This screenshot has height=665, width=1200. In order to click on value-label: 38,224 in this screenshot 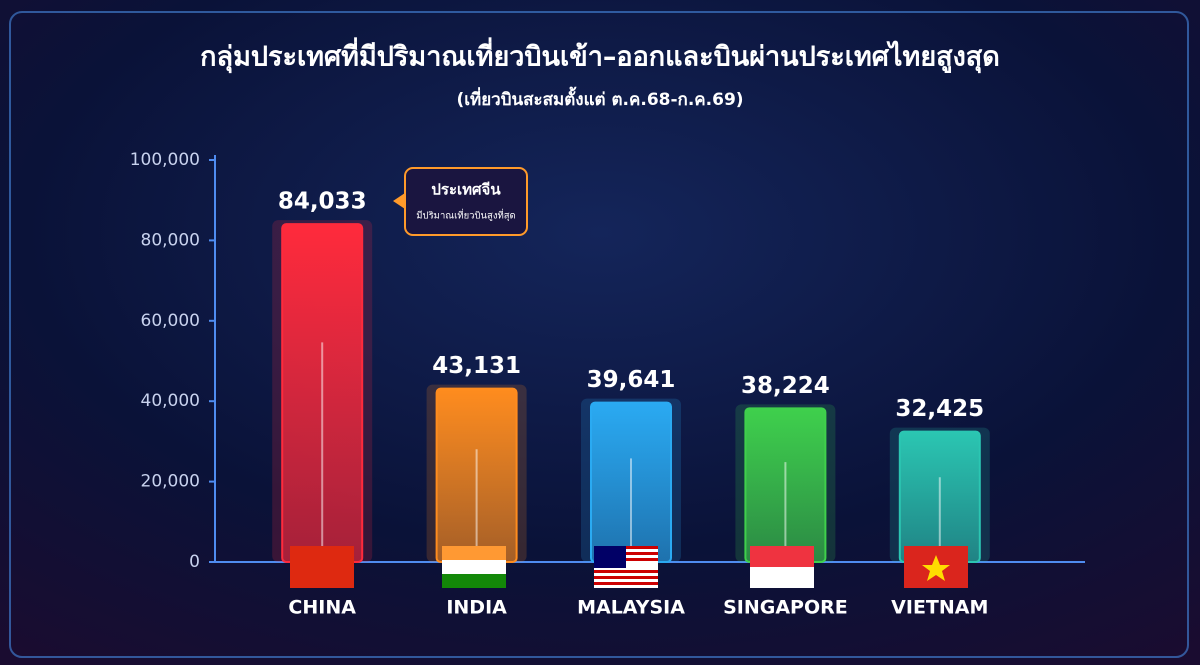, I will do `click(785, 386)`.